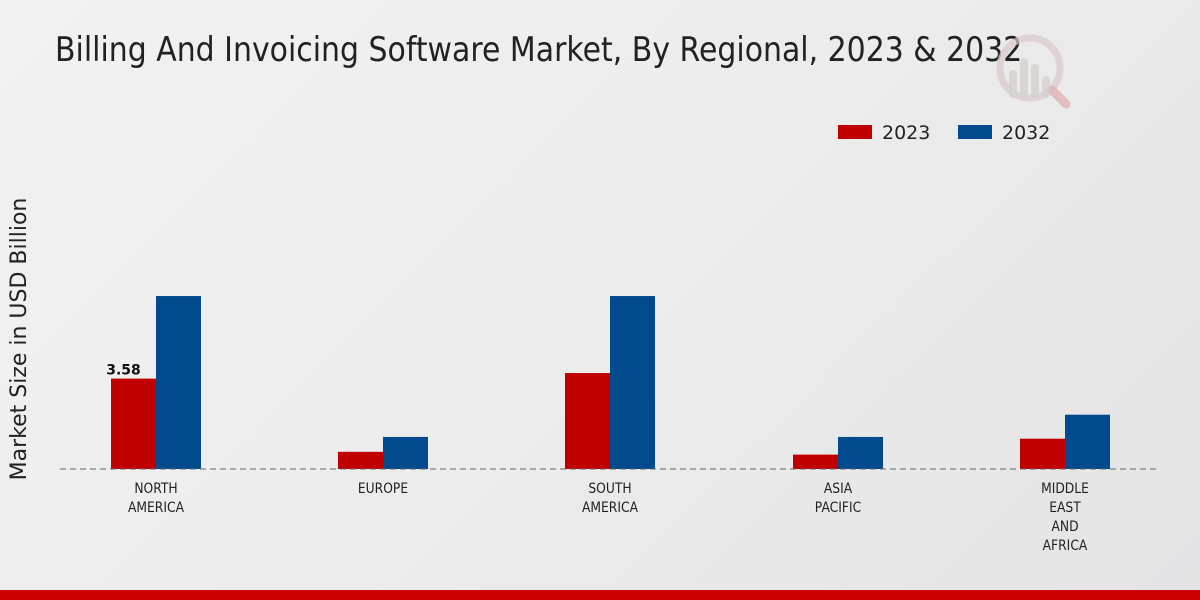 The width and height of the screenshot is (1200, 600). What do you see at coordinates (1033, 71) in the screenshot?
I see `market-research-logo-icon` at bounding box center [1033, 71].